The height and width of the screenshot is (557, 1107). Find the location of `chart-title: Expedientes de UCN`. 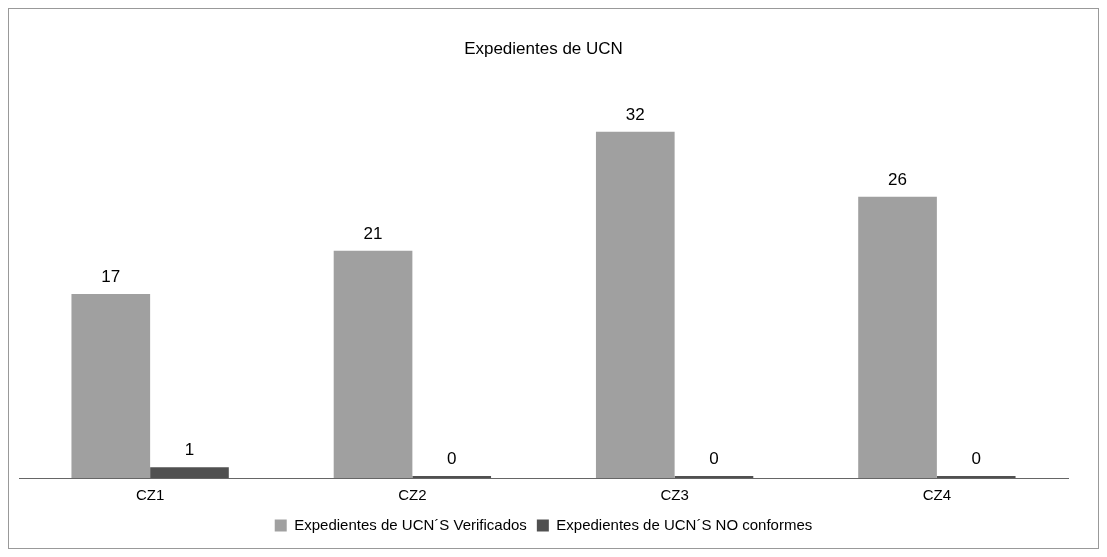

chart-title: Expedientes de UCN is located at coordinates (543, 48).